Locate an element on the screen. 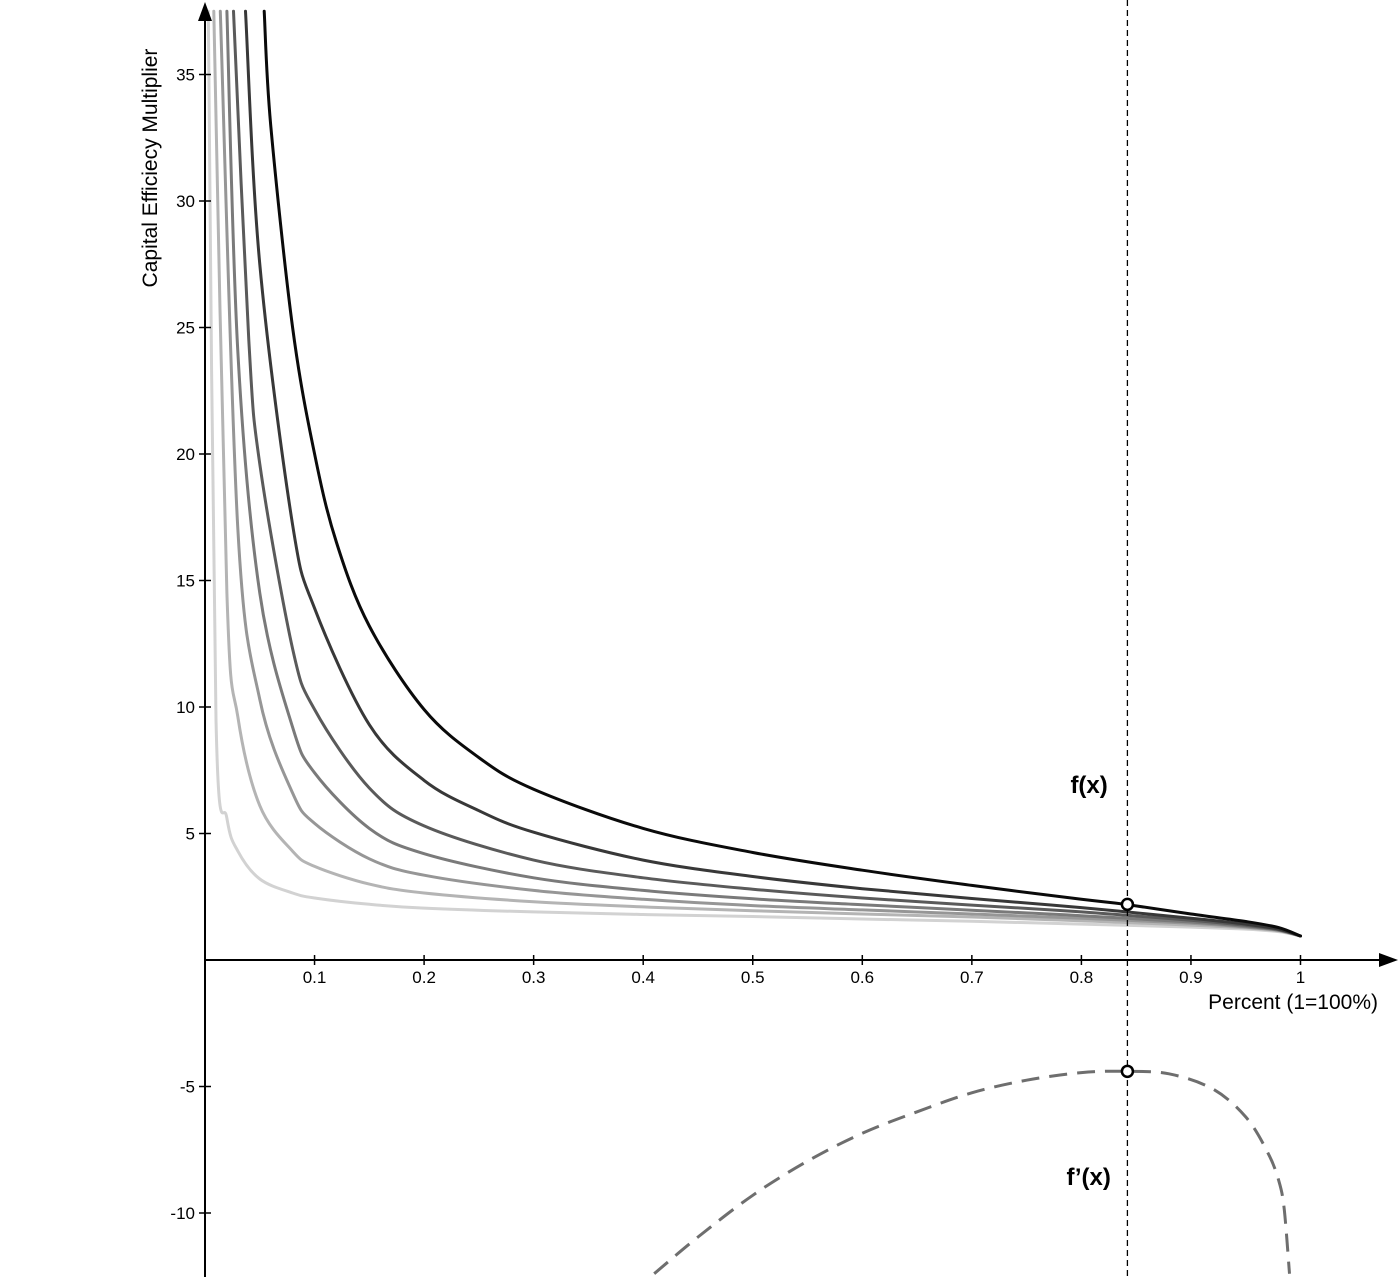  x-tick-label: 0.6 is located at coordinates (862, 977).